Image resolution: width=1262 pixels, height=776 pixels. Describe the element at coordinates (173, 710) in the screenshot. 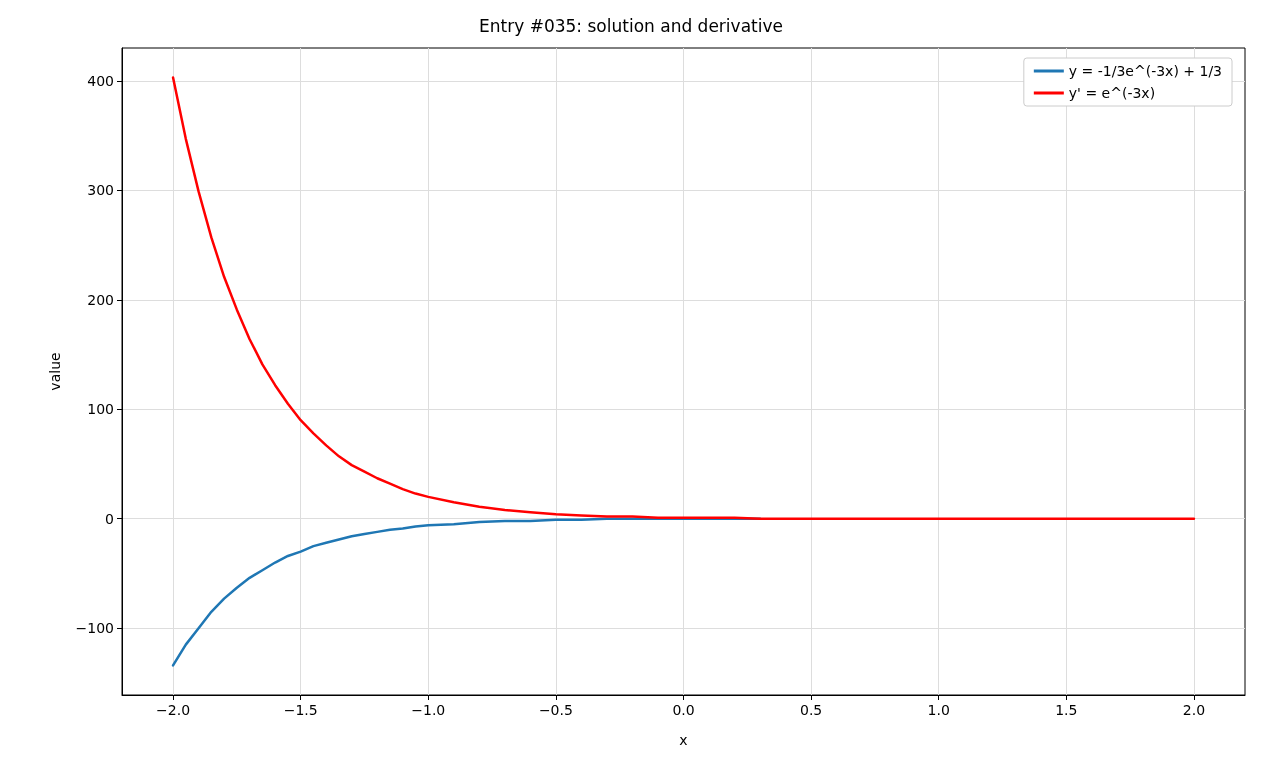

I see `x-tick-label: −2.0` at that location.